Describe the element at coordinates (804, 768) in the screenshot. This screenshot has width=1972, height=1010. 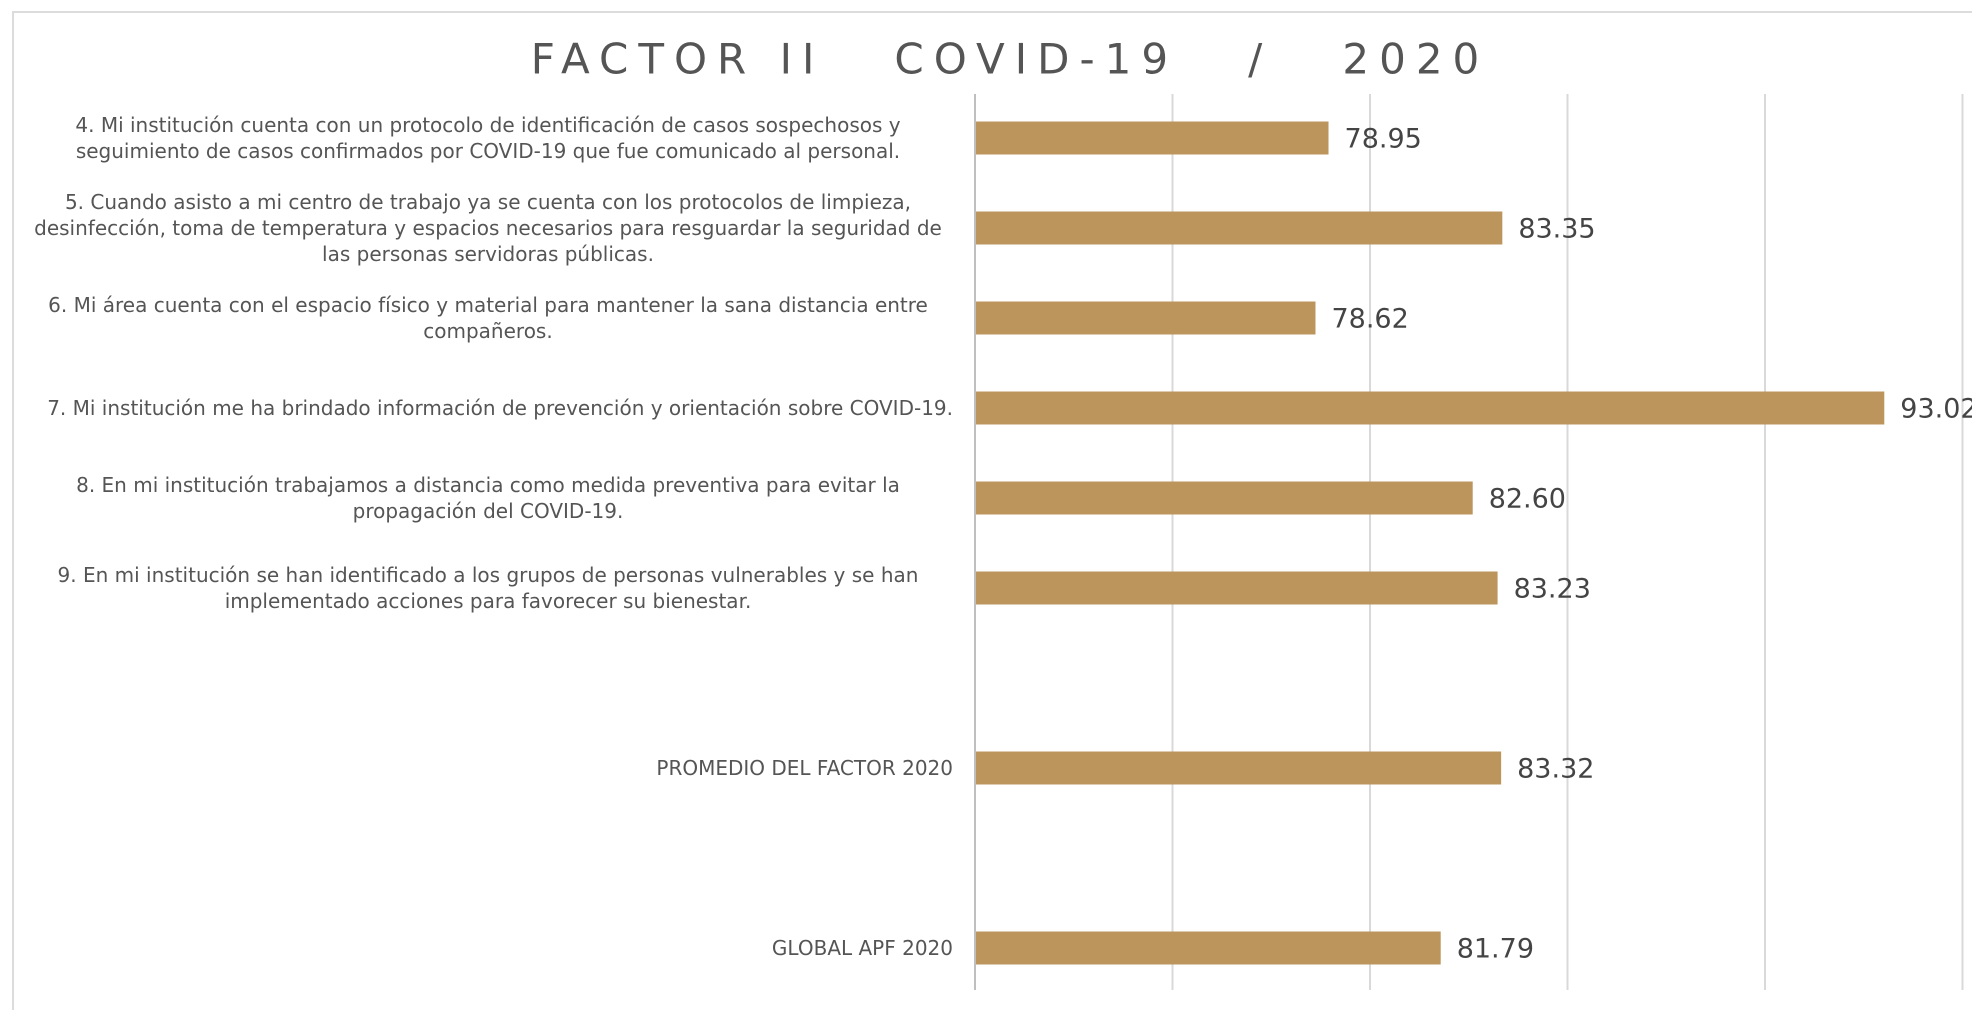
I see `category-label: PROMEDIO DEL FACTOR 2020` at that location.